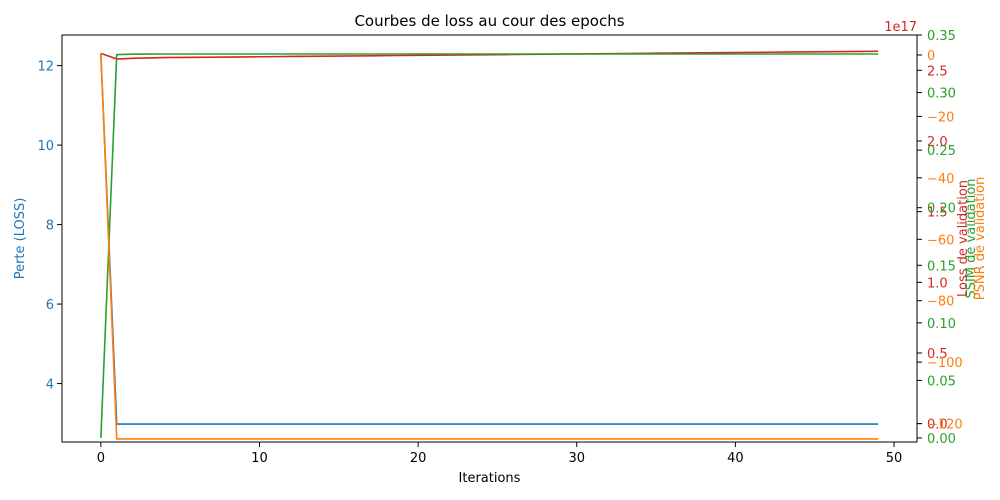  Describe the element at coordinates (963, 238) in the screenshot. I see `y-axis-label: Loss de validation` at that location.